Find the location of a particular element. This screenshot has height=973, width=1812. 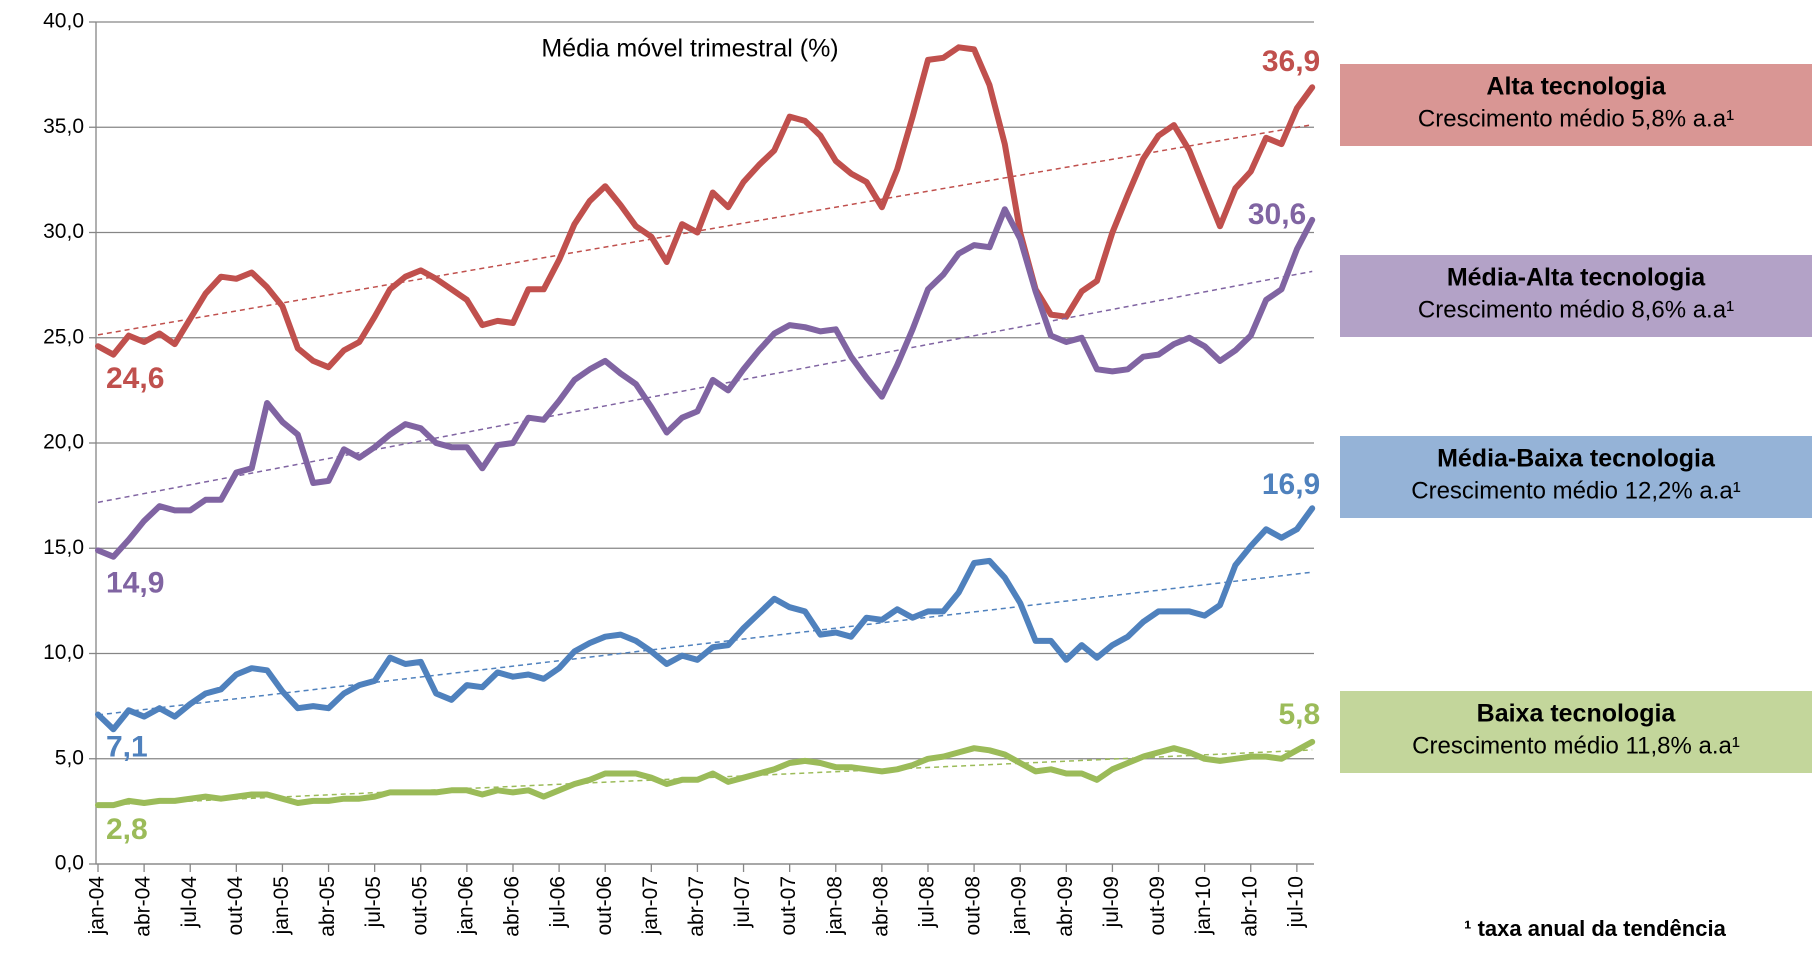

chart-subtitle: Média móvel trimestral (%) is located at coordinates (689, 49).